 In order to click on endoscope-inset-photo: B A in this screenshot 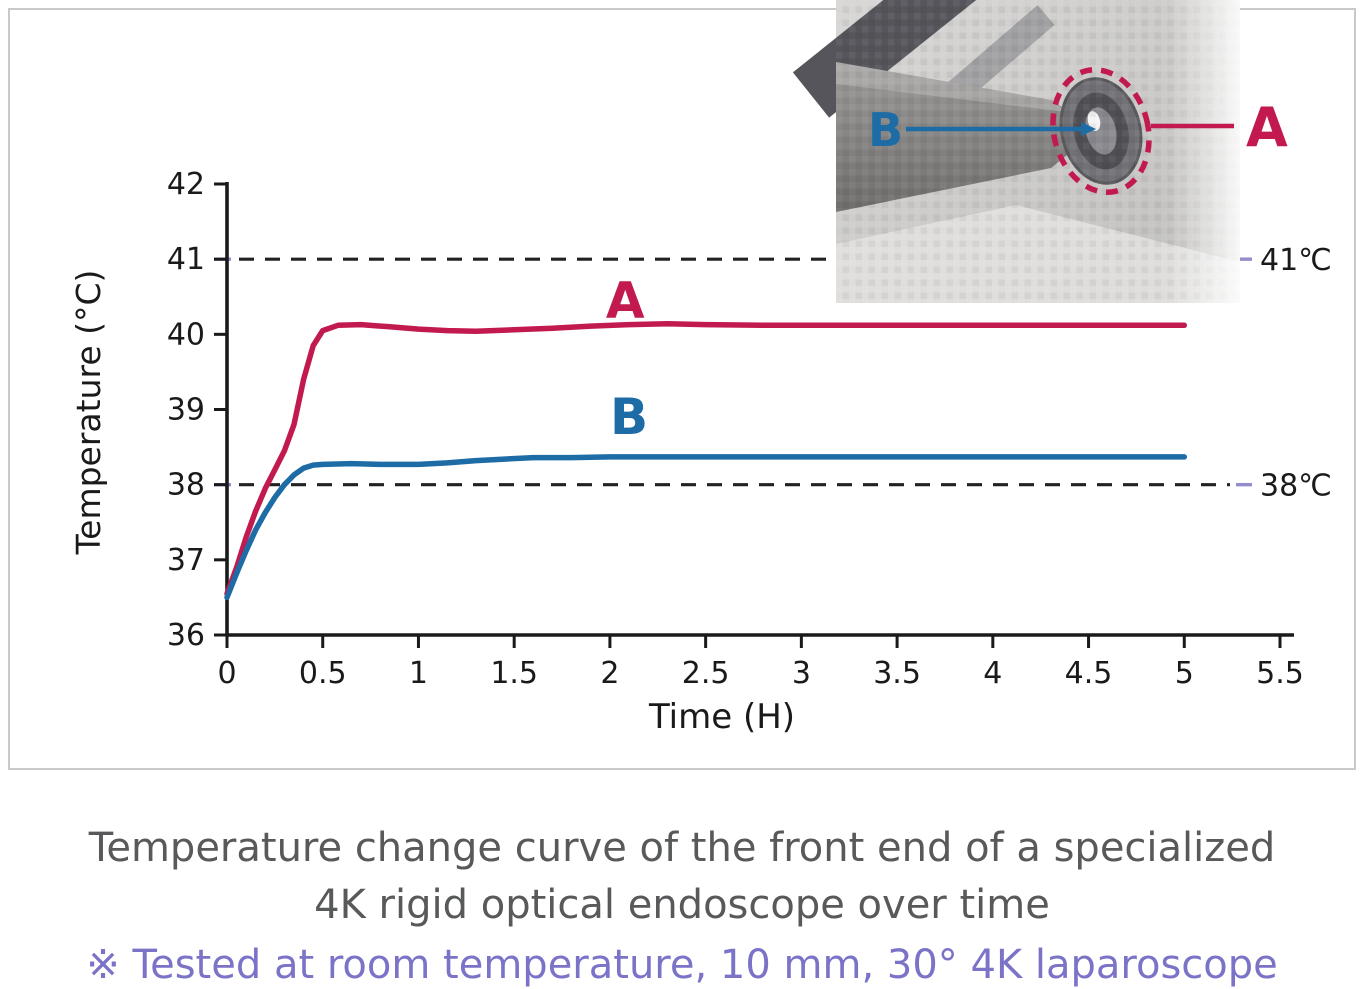, I will do `click(1040, 151)`.